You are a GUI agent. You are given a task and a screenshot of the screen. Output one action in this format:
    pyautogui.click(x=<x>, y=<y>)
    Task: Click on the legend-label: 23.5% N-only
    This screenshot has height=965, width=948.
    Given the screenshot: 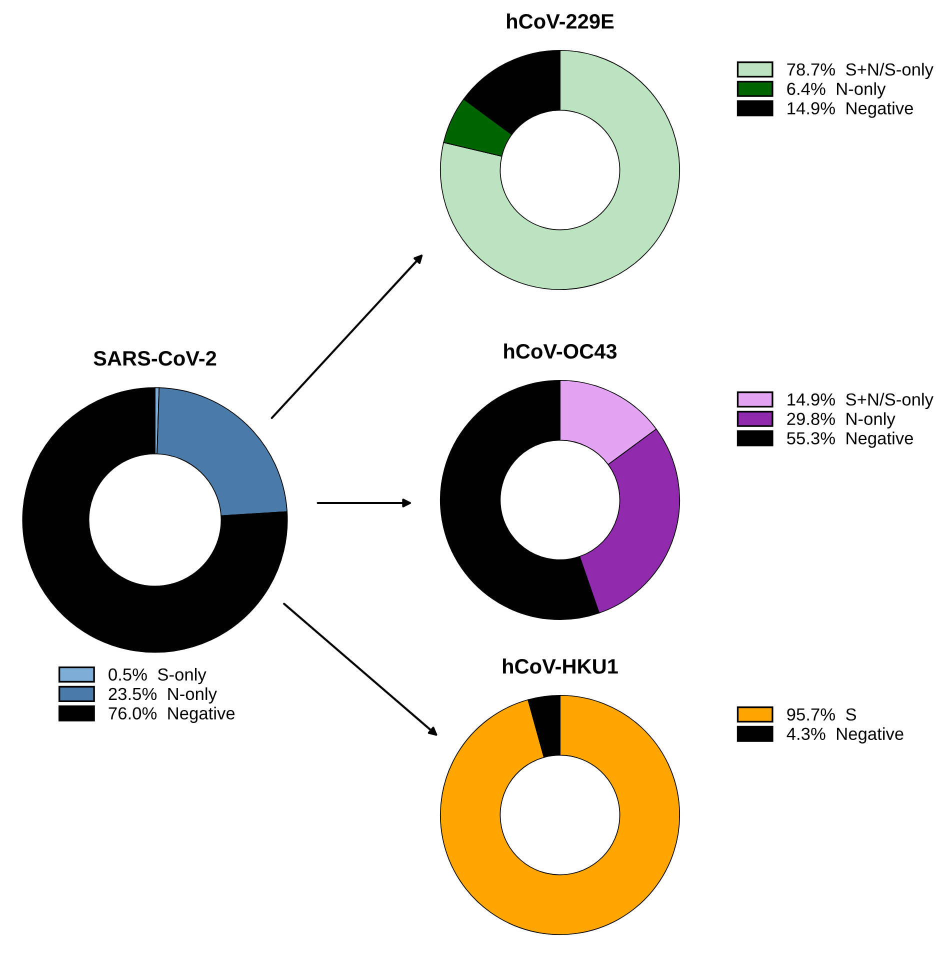 What is the action you would take?
    pyautogui.click(x=162, y=695)
    